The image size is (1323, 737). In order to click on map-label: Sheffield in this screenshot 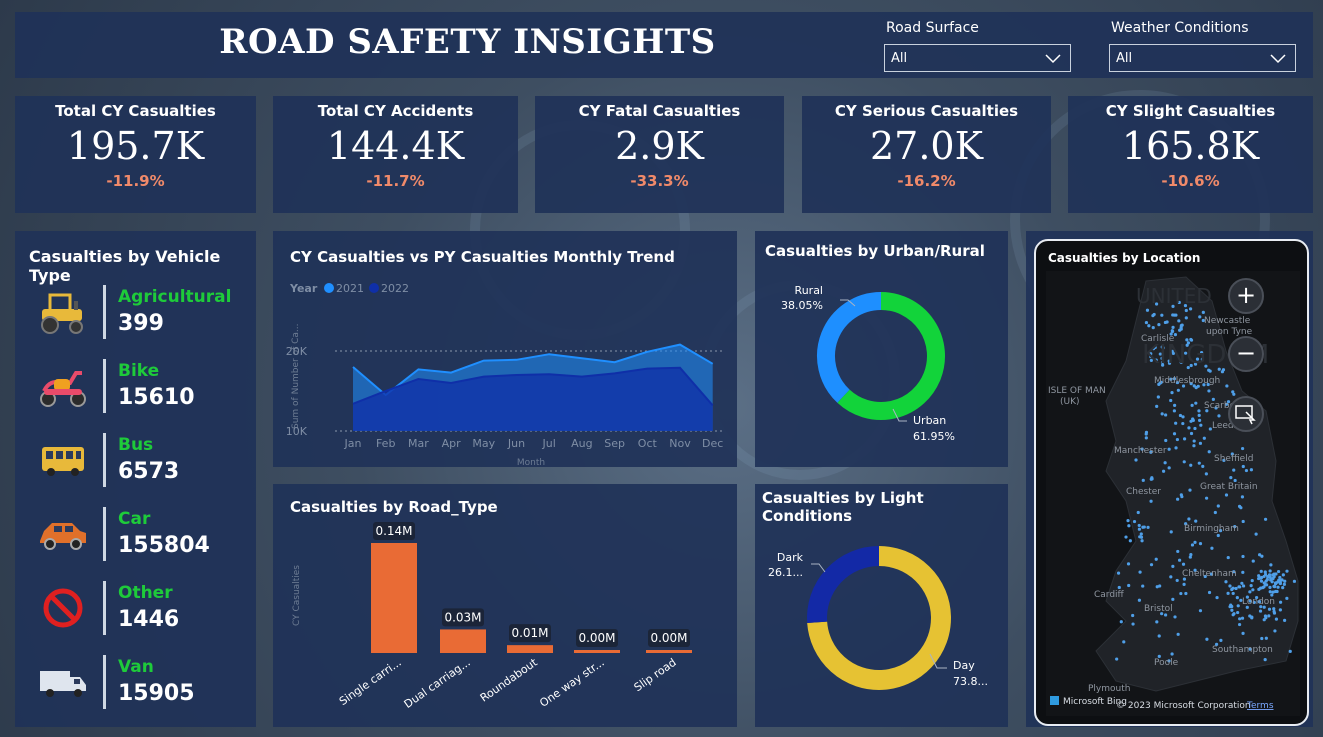, I will do `click(1233, 459)`.